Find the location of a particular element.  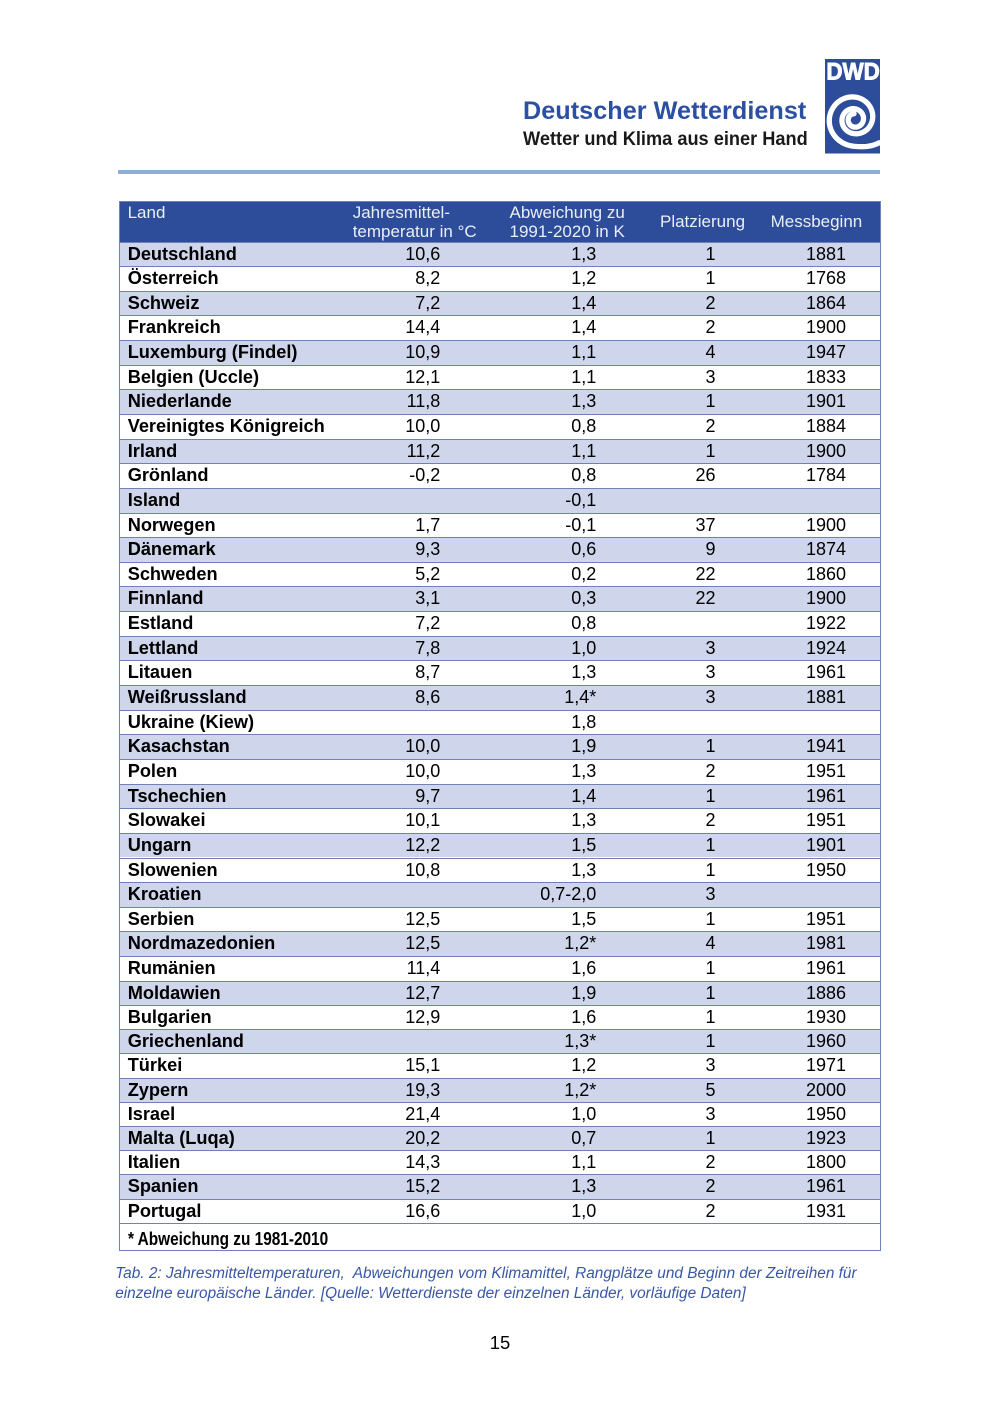

svg-text: DWD is located at coordinates (853, 72).